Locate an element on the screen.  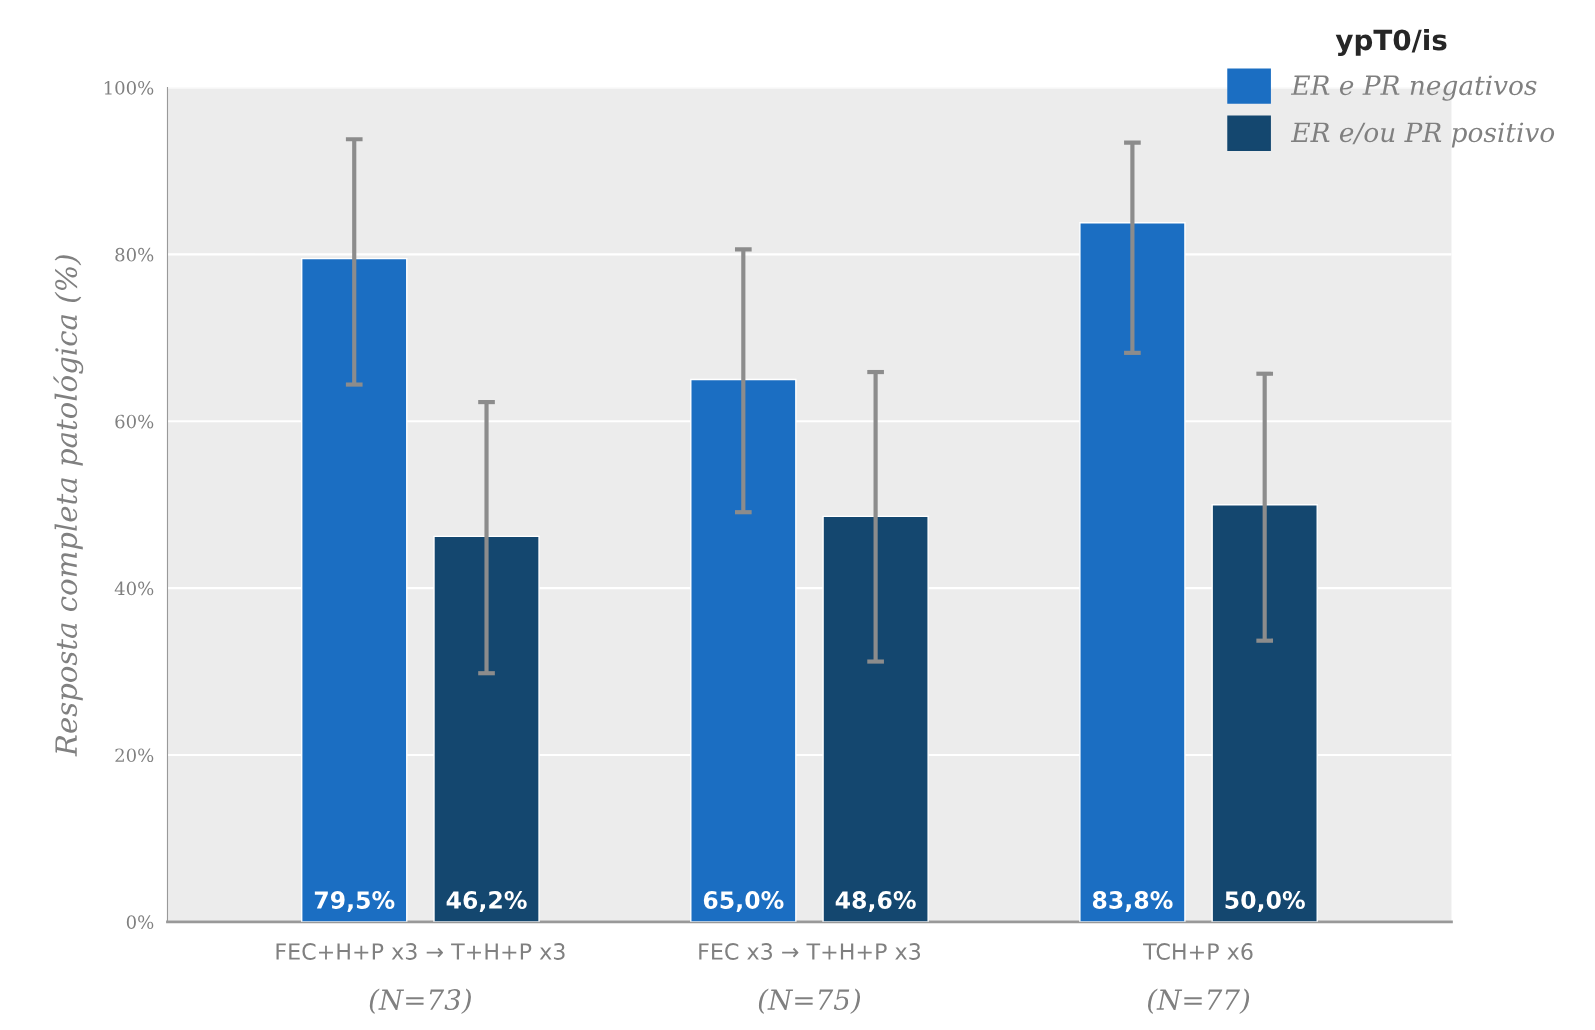
data-label: 48,6% is located at coordinates (875, 901).